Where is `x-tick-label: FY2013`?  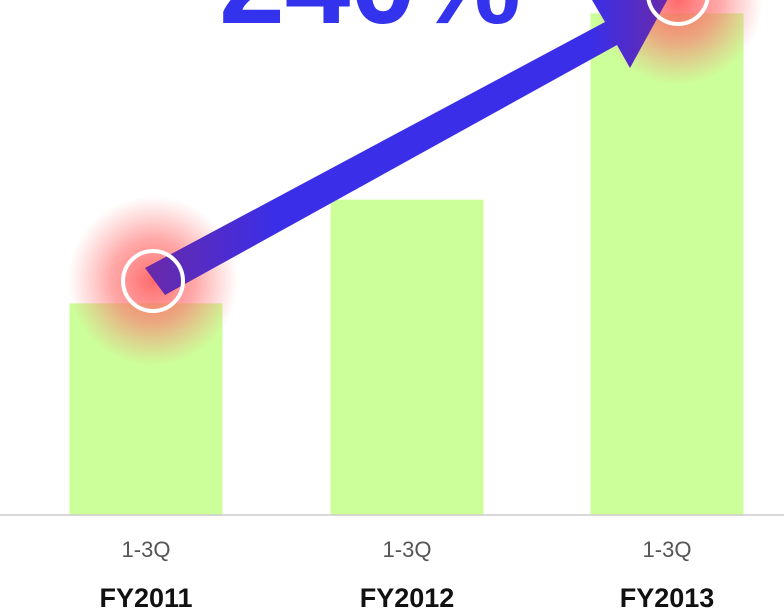 x-tick-label: FY2013 is located at coordinates (667, 598).